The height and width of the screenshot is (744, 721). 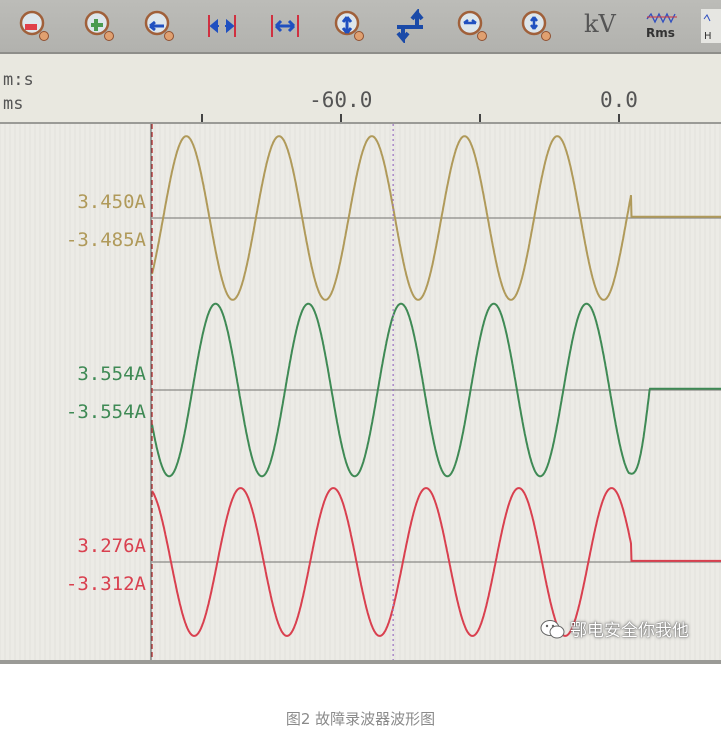 I want to click on zoom-vertical-fit-icon, so click(x=537, y=26).